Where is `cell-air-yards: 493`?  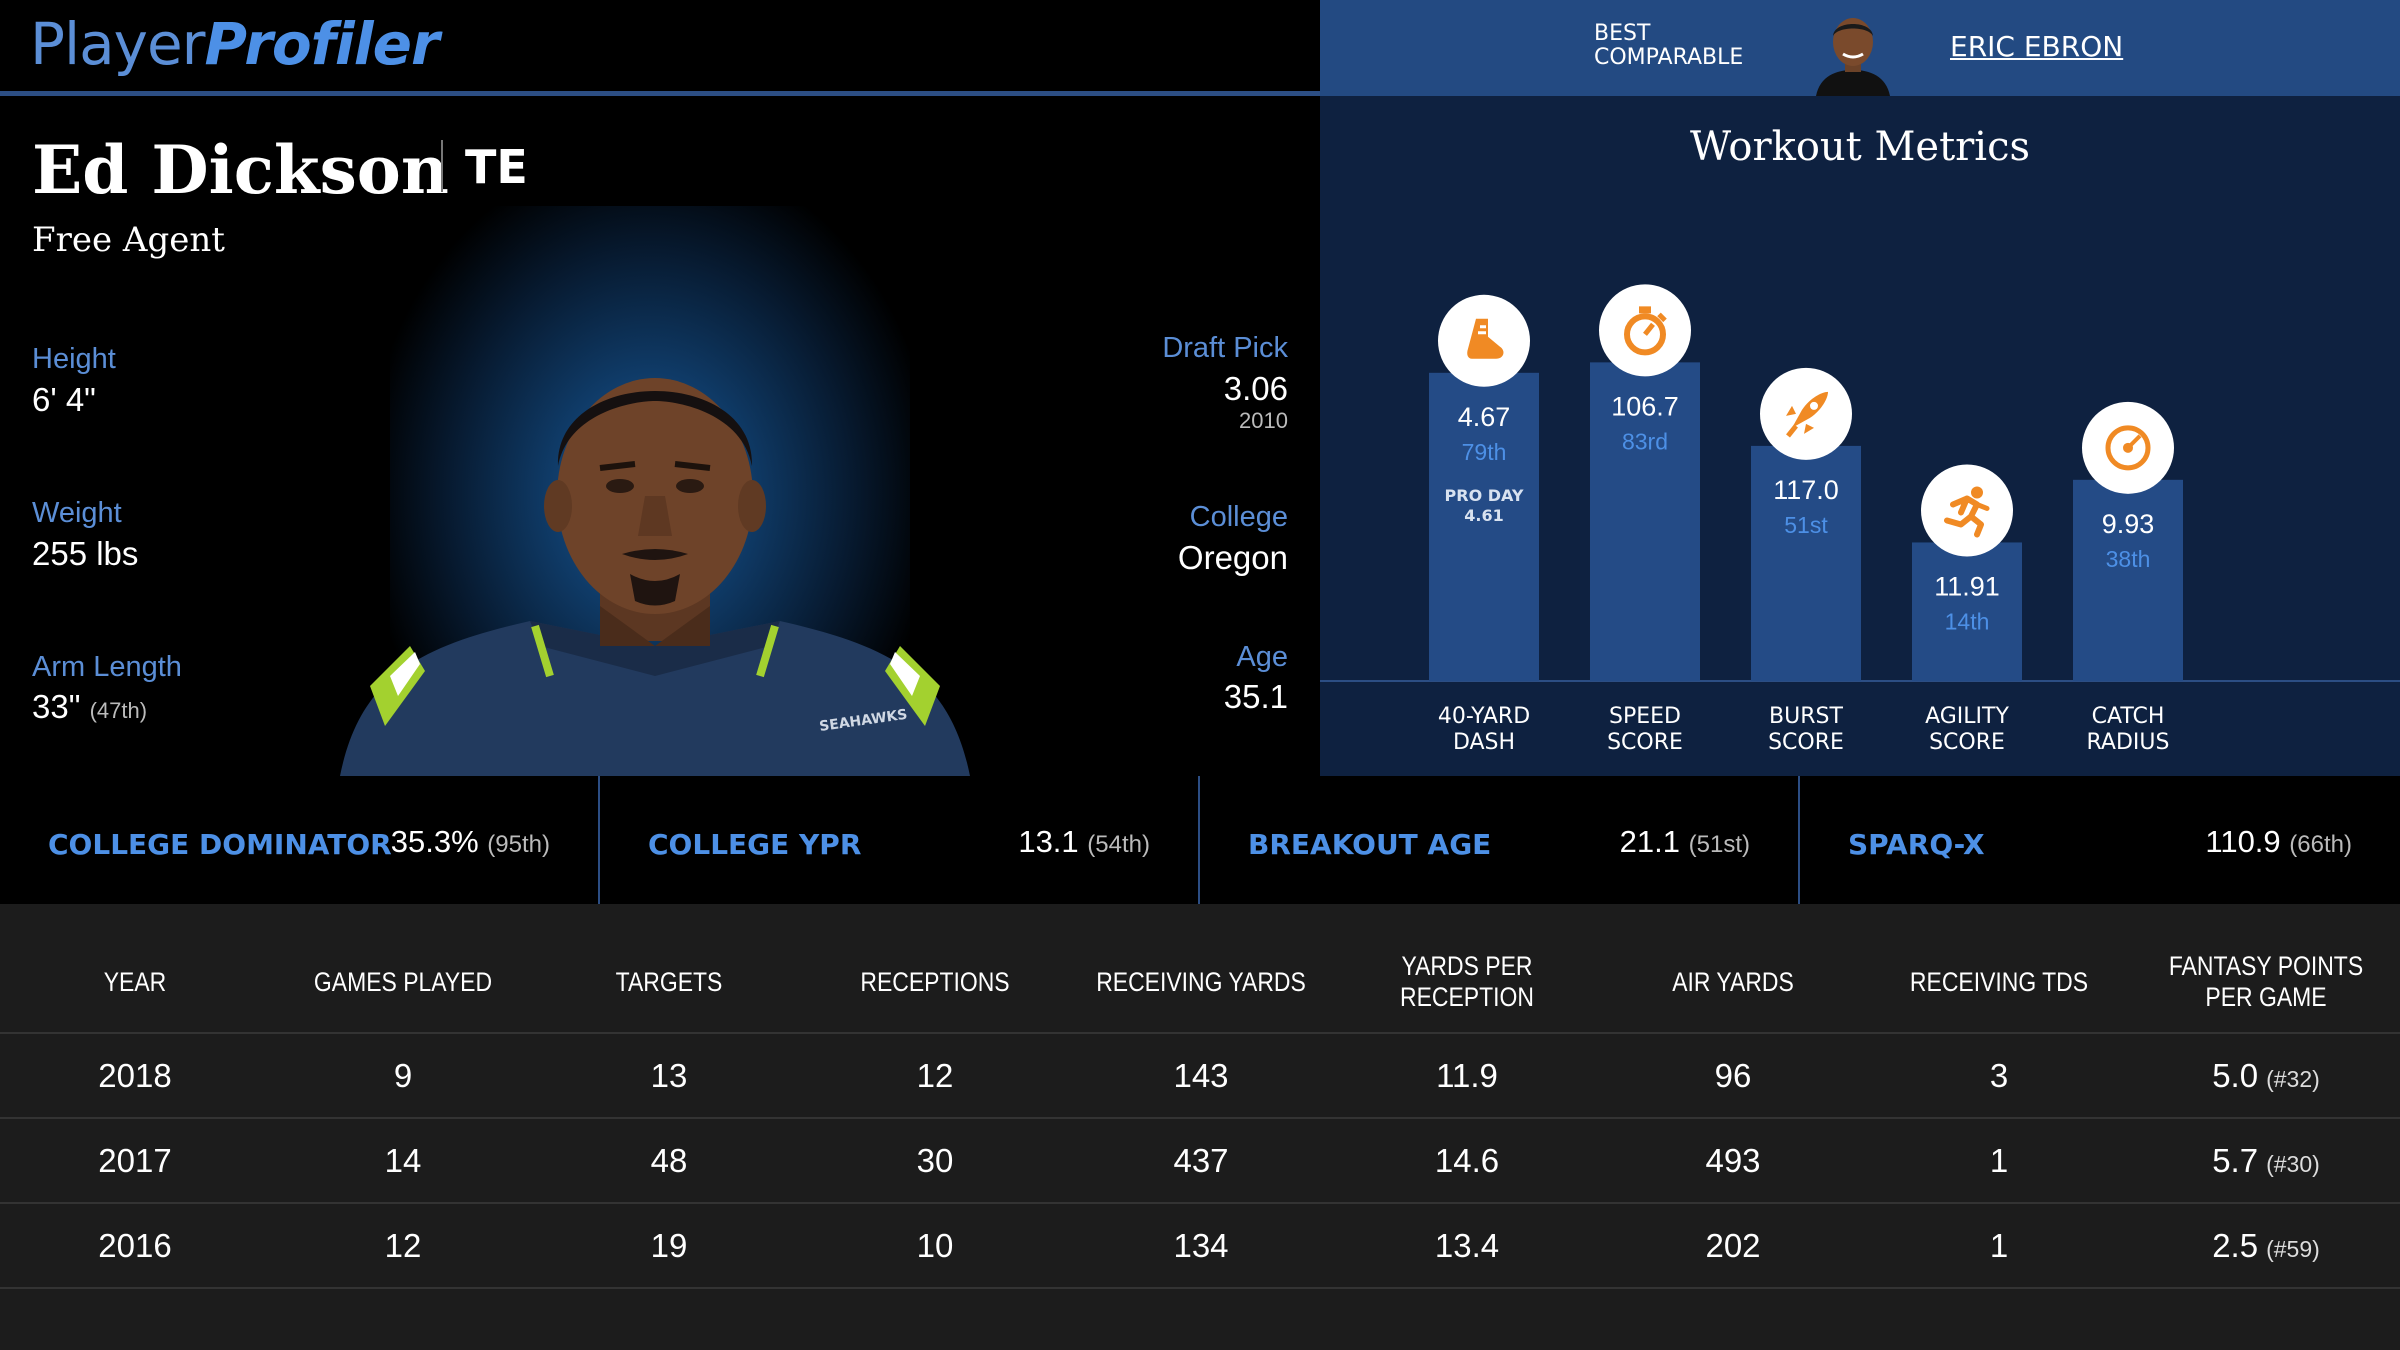
cell-air-yards: 493 is located at coordinates (1733, 1161).